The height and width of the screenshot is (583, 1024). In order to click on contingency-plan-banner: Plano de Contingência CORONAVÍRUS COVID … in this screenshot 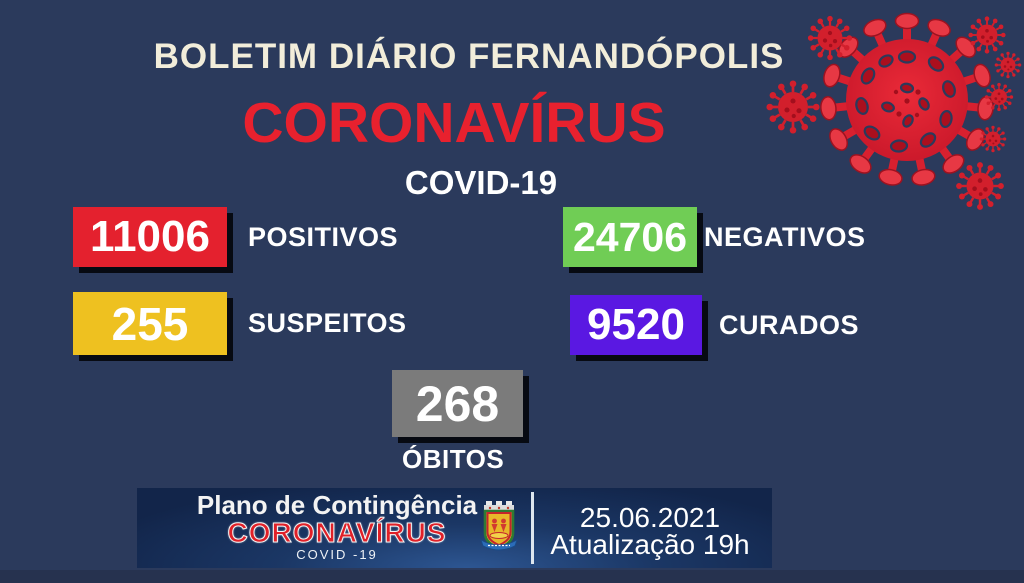, I will do `click(454, 528)`.